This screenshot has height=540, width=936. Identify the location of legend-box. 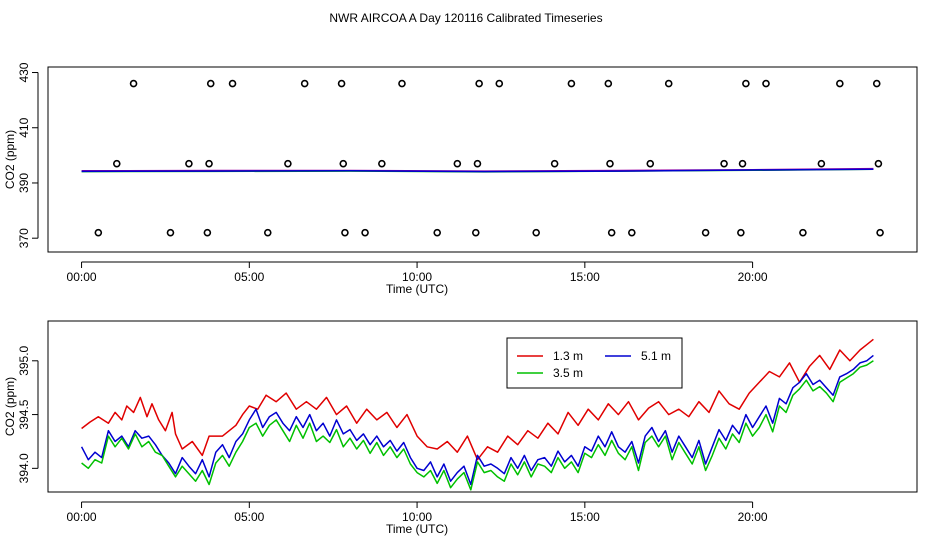
(594, 363).